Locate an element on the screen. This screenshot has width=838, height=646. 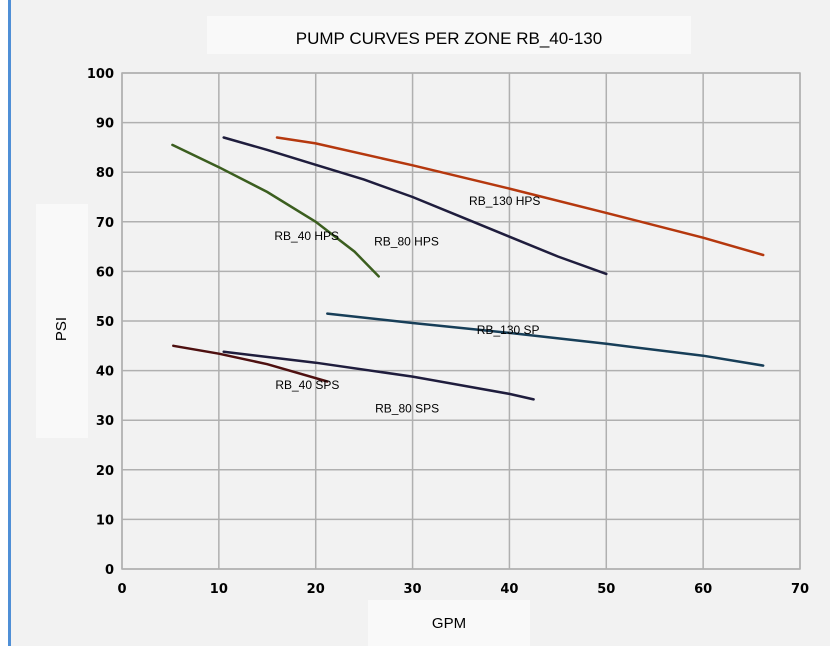
y-tick-label: 60 is located at coordinates (105, 272).